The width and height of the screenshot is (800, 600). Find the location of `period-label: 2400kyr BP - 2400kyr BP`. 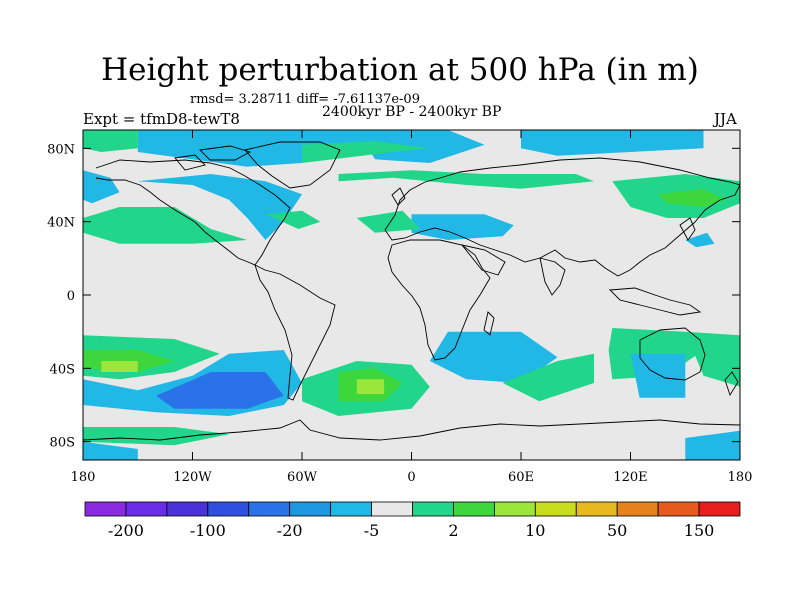

period-label: 2400kyr BP - 2400kyr BP is located at coordinates (412, 112).